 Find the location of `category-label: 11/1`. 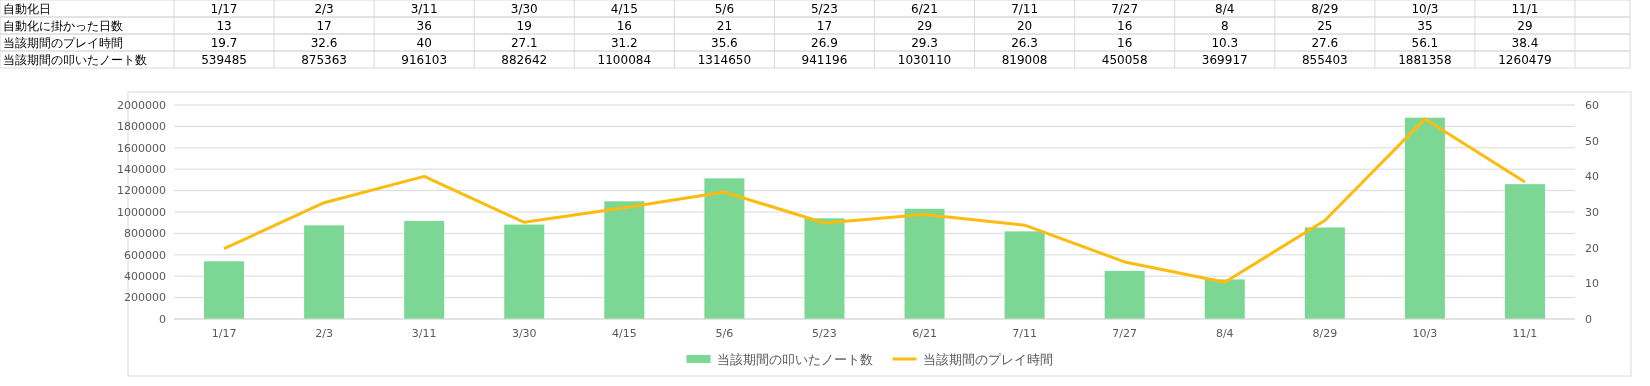

category-label: 11/1 is located at coordinates (1525, 9).